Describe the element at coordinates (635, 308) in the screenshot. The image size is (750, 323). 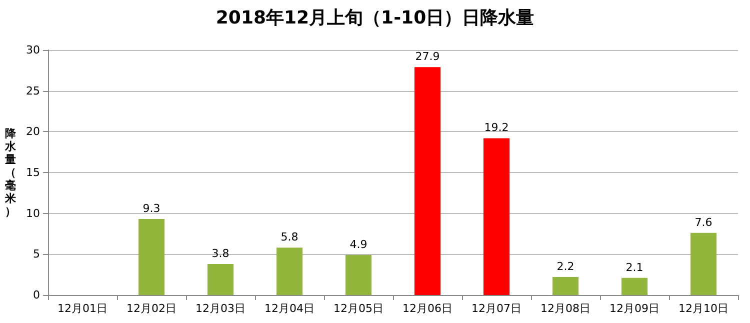
I see `x-tick-label: 12月09日` at that location.